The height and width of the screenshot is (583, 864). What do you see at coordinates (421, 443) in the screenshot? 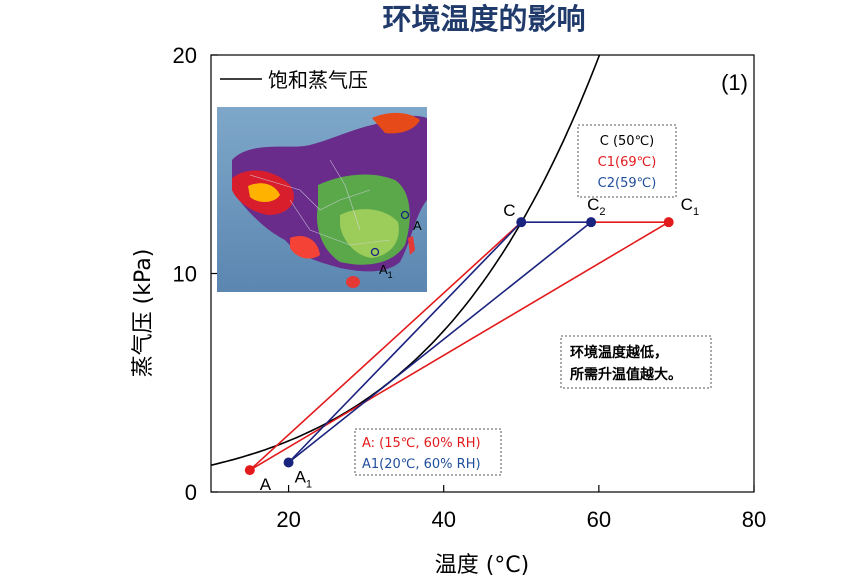
I see `a-box-line-a: A: (15℃, 60% RH)` at bounding box center [421, 443].